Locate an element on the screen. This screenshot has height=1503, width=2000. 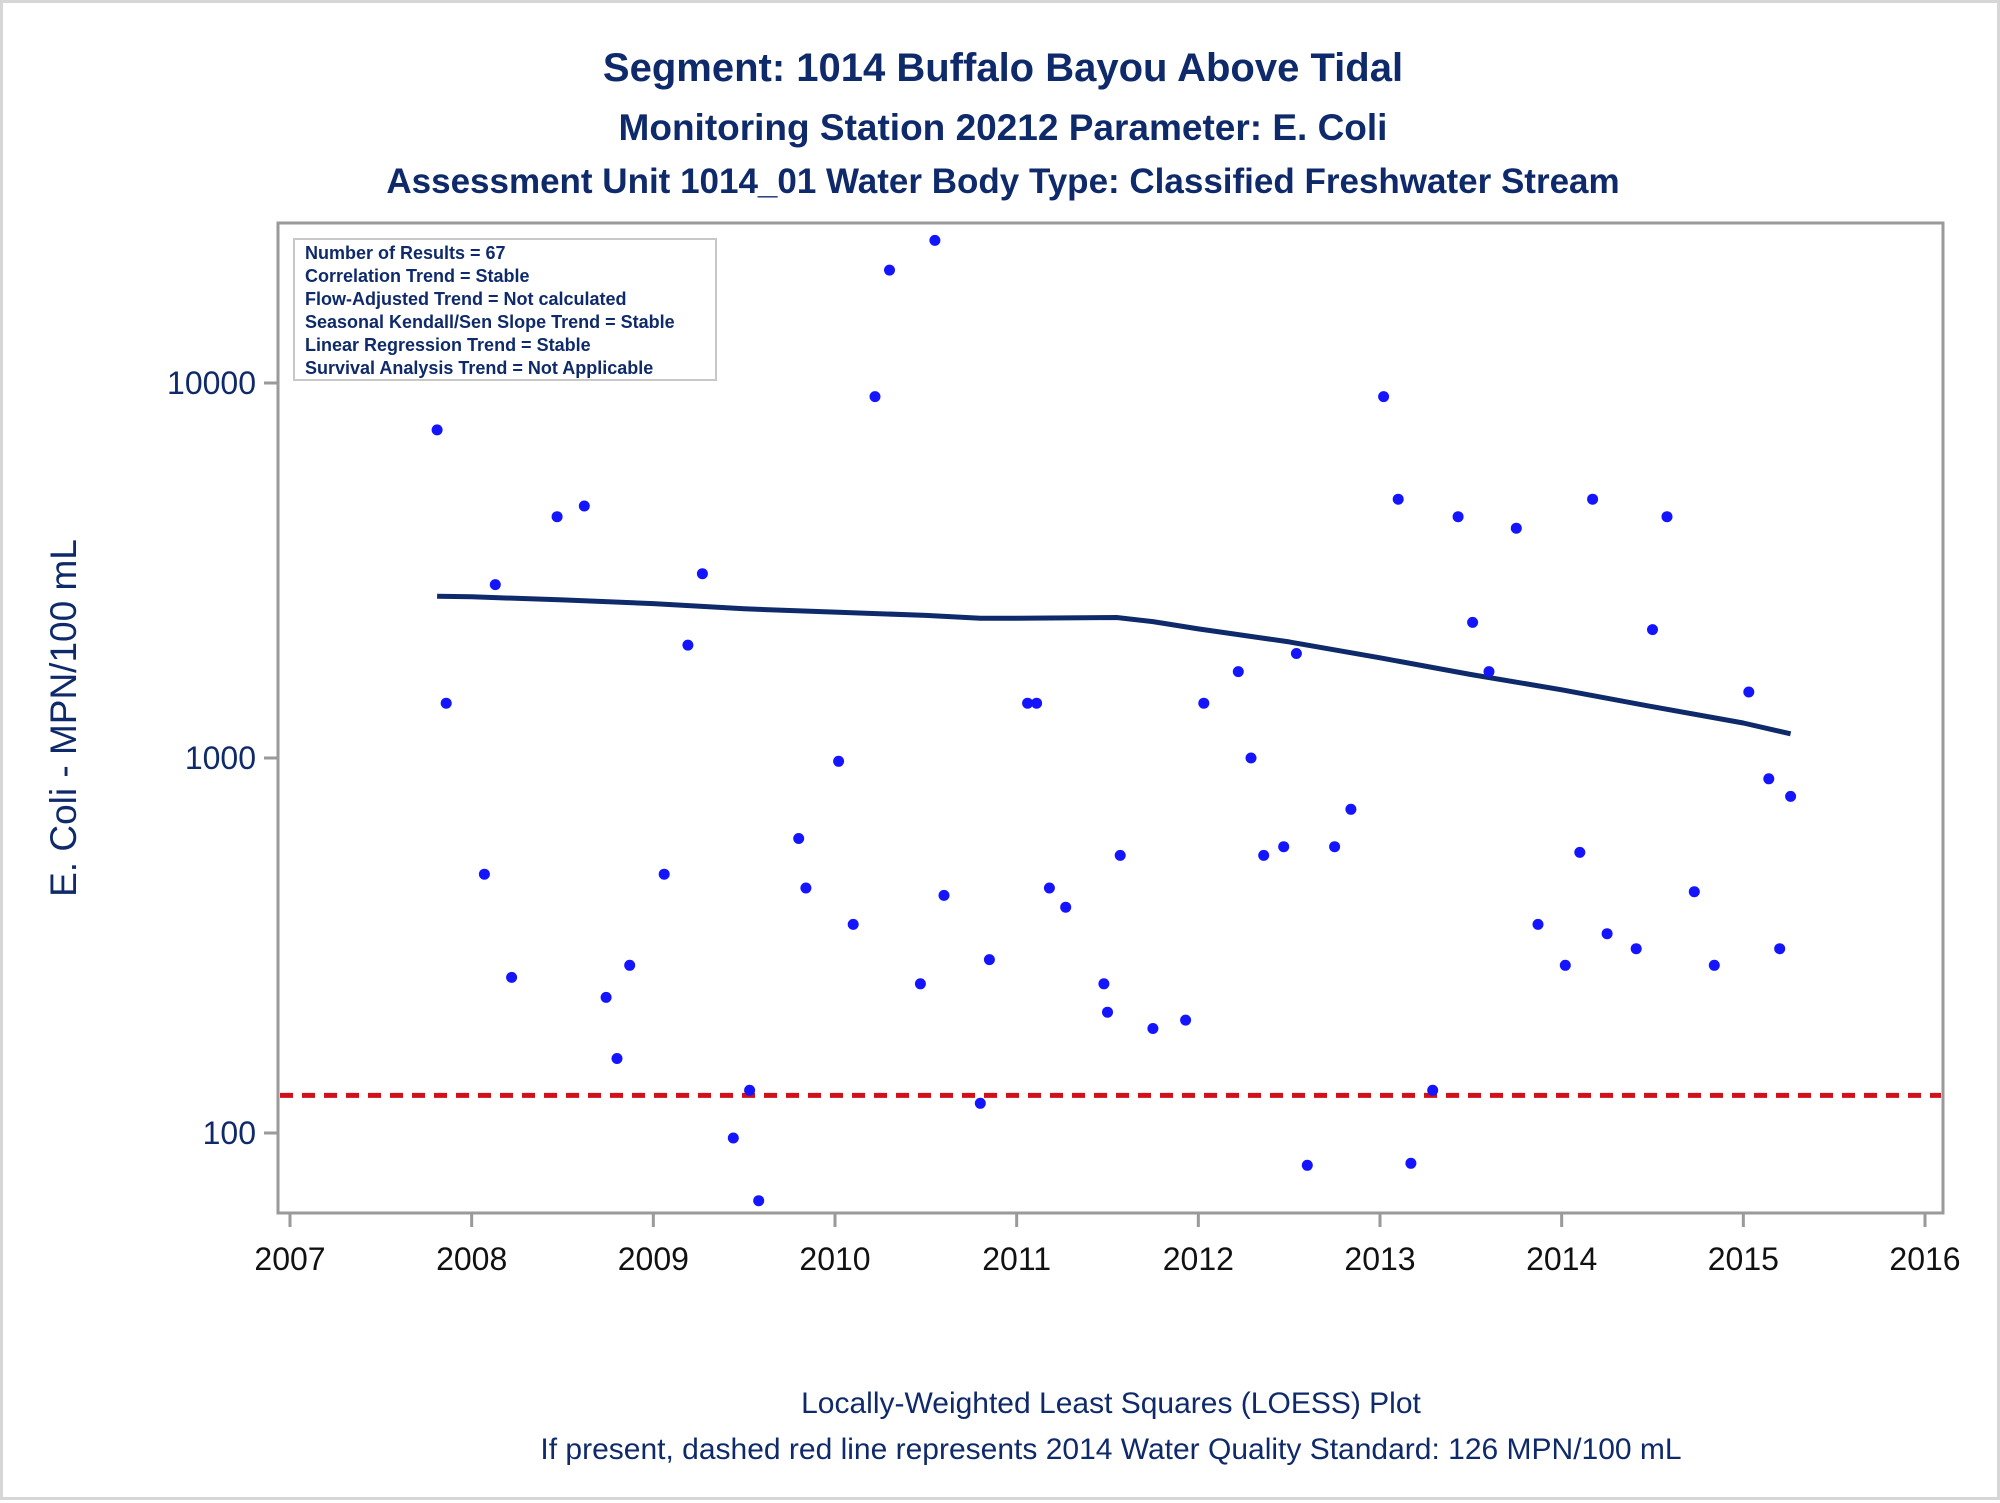
loess-curve is located at coordinates (1114, 665).